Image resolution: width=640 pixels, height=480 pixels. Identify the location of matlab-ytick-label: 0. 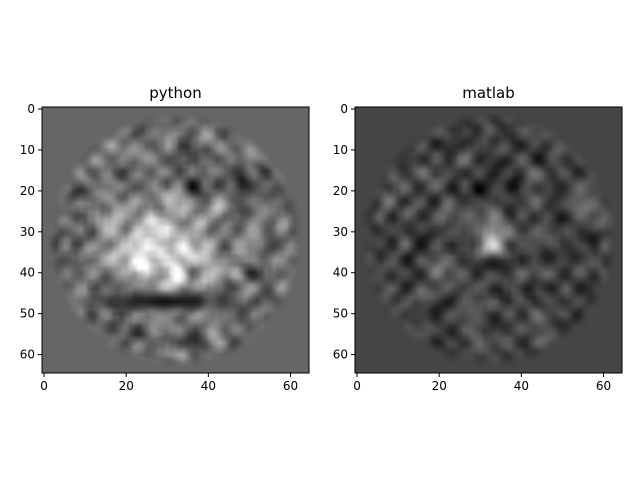
(344, 109).